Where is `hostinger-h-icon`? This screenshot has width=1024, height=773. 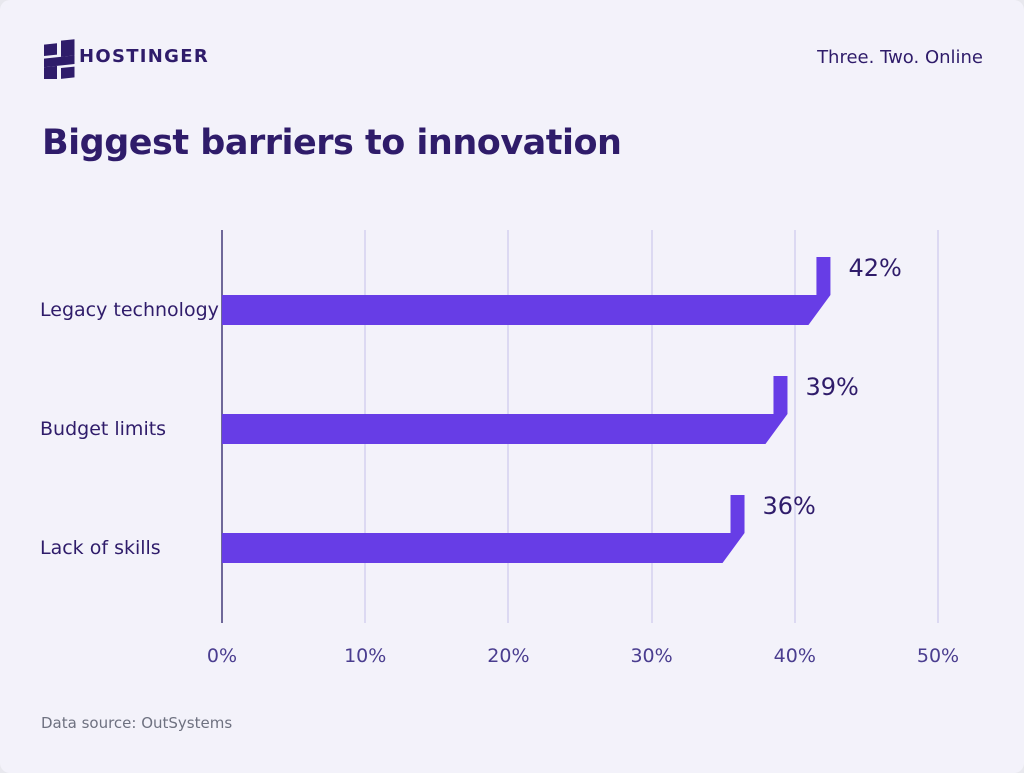 hostinger-h-icon is located at coordinates (59, 59).